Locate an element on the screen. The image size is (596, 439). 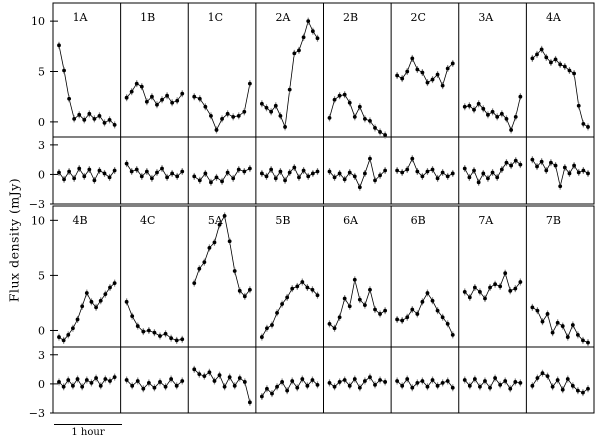
resid-y-tick-label: 0 is located at coordinates (41, 174).